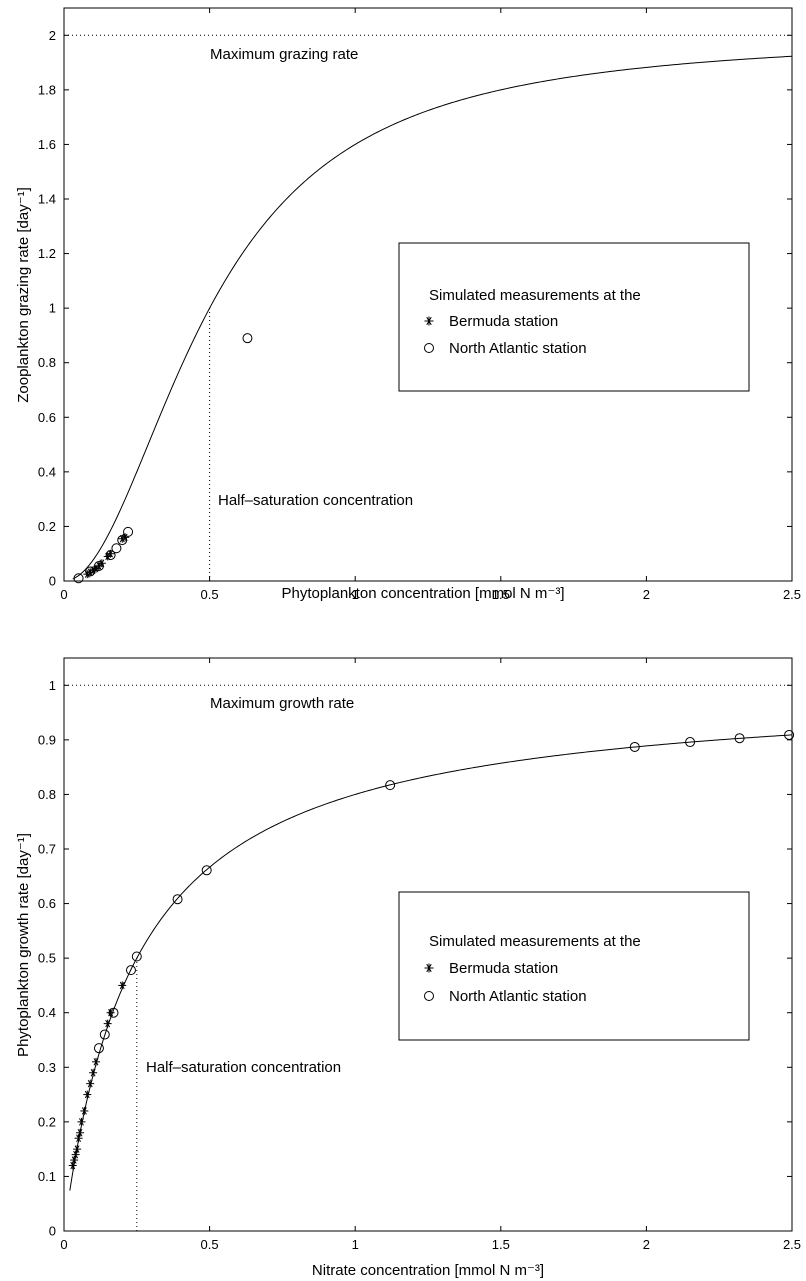  I want to click on y-tick-label: 1.4, so click(47, 199).